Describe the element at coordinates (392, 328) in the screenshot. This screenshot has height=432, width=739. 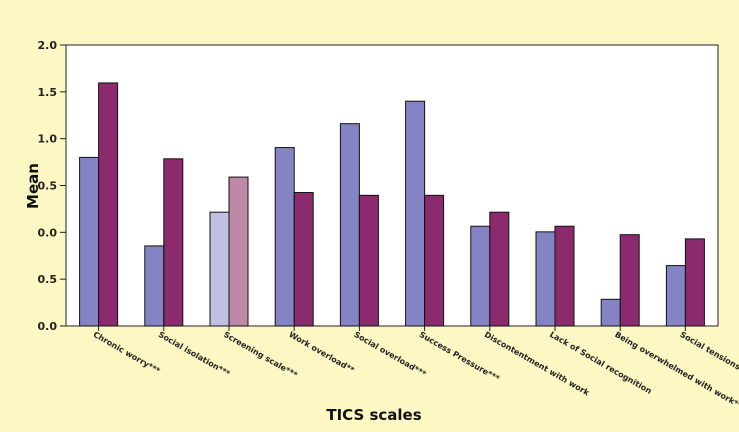
I see `x-axis-ticks` at that location.